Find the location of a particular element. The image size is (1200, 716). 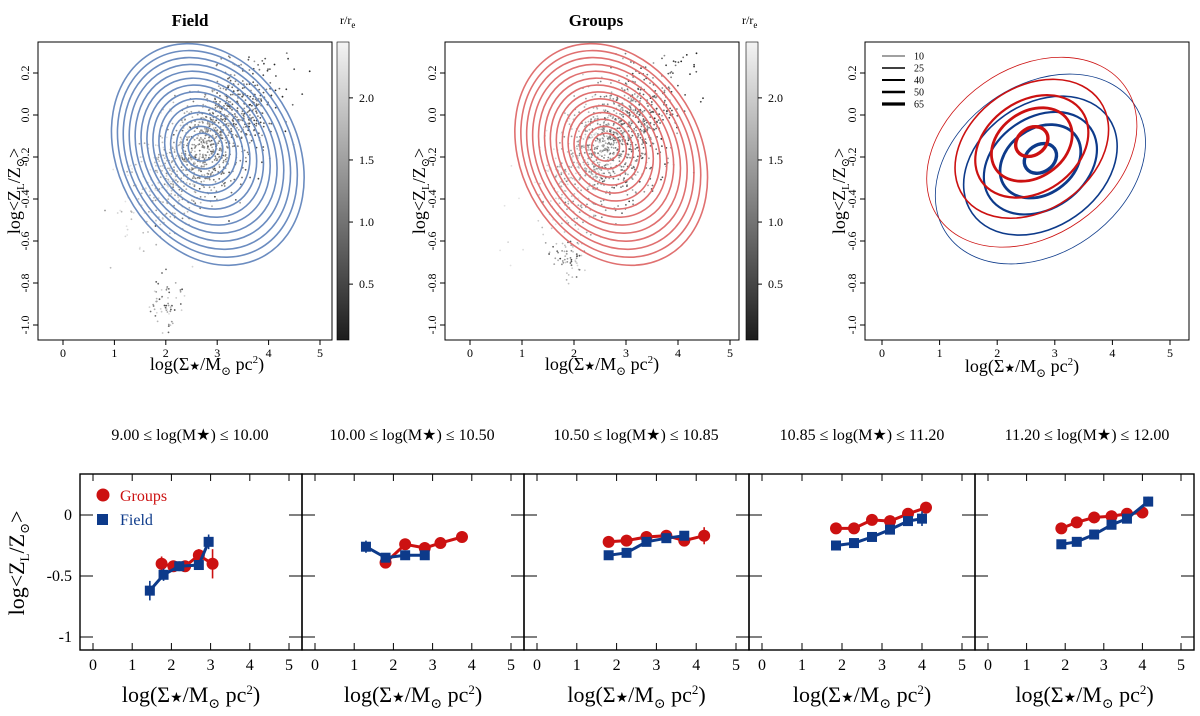

groups-ylabel: log<ZL/Z⊙> is located at coordinates (420, 191).